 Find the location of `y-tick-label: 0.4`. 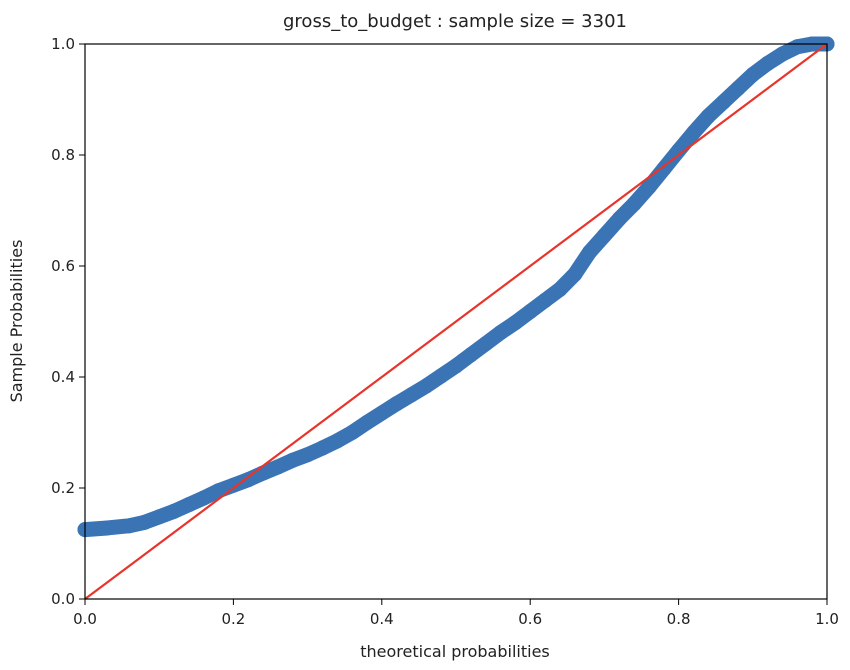

y-tick-label: 0.4 is located at coordinates (63, 377).